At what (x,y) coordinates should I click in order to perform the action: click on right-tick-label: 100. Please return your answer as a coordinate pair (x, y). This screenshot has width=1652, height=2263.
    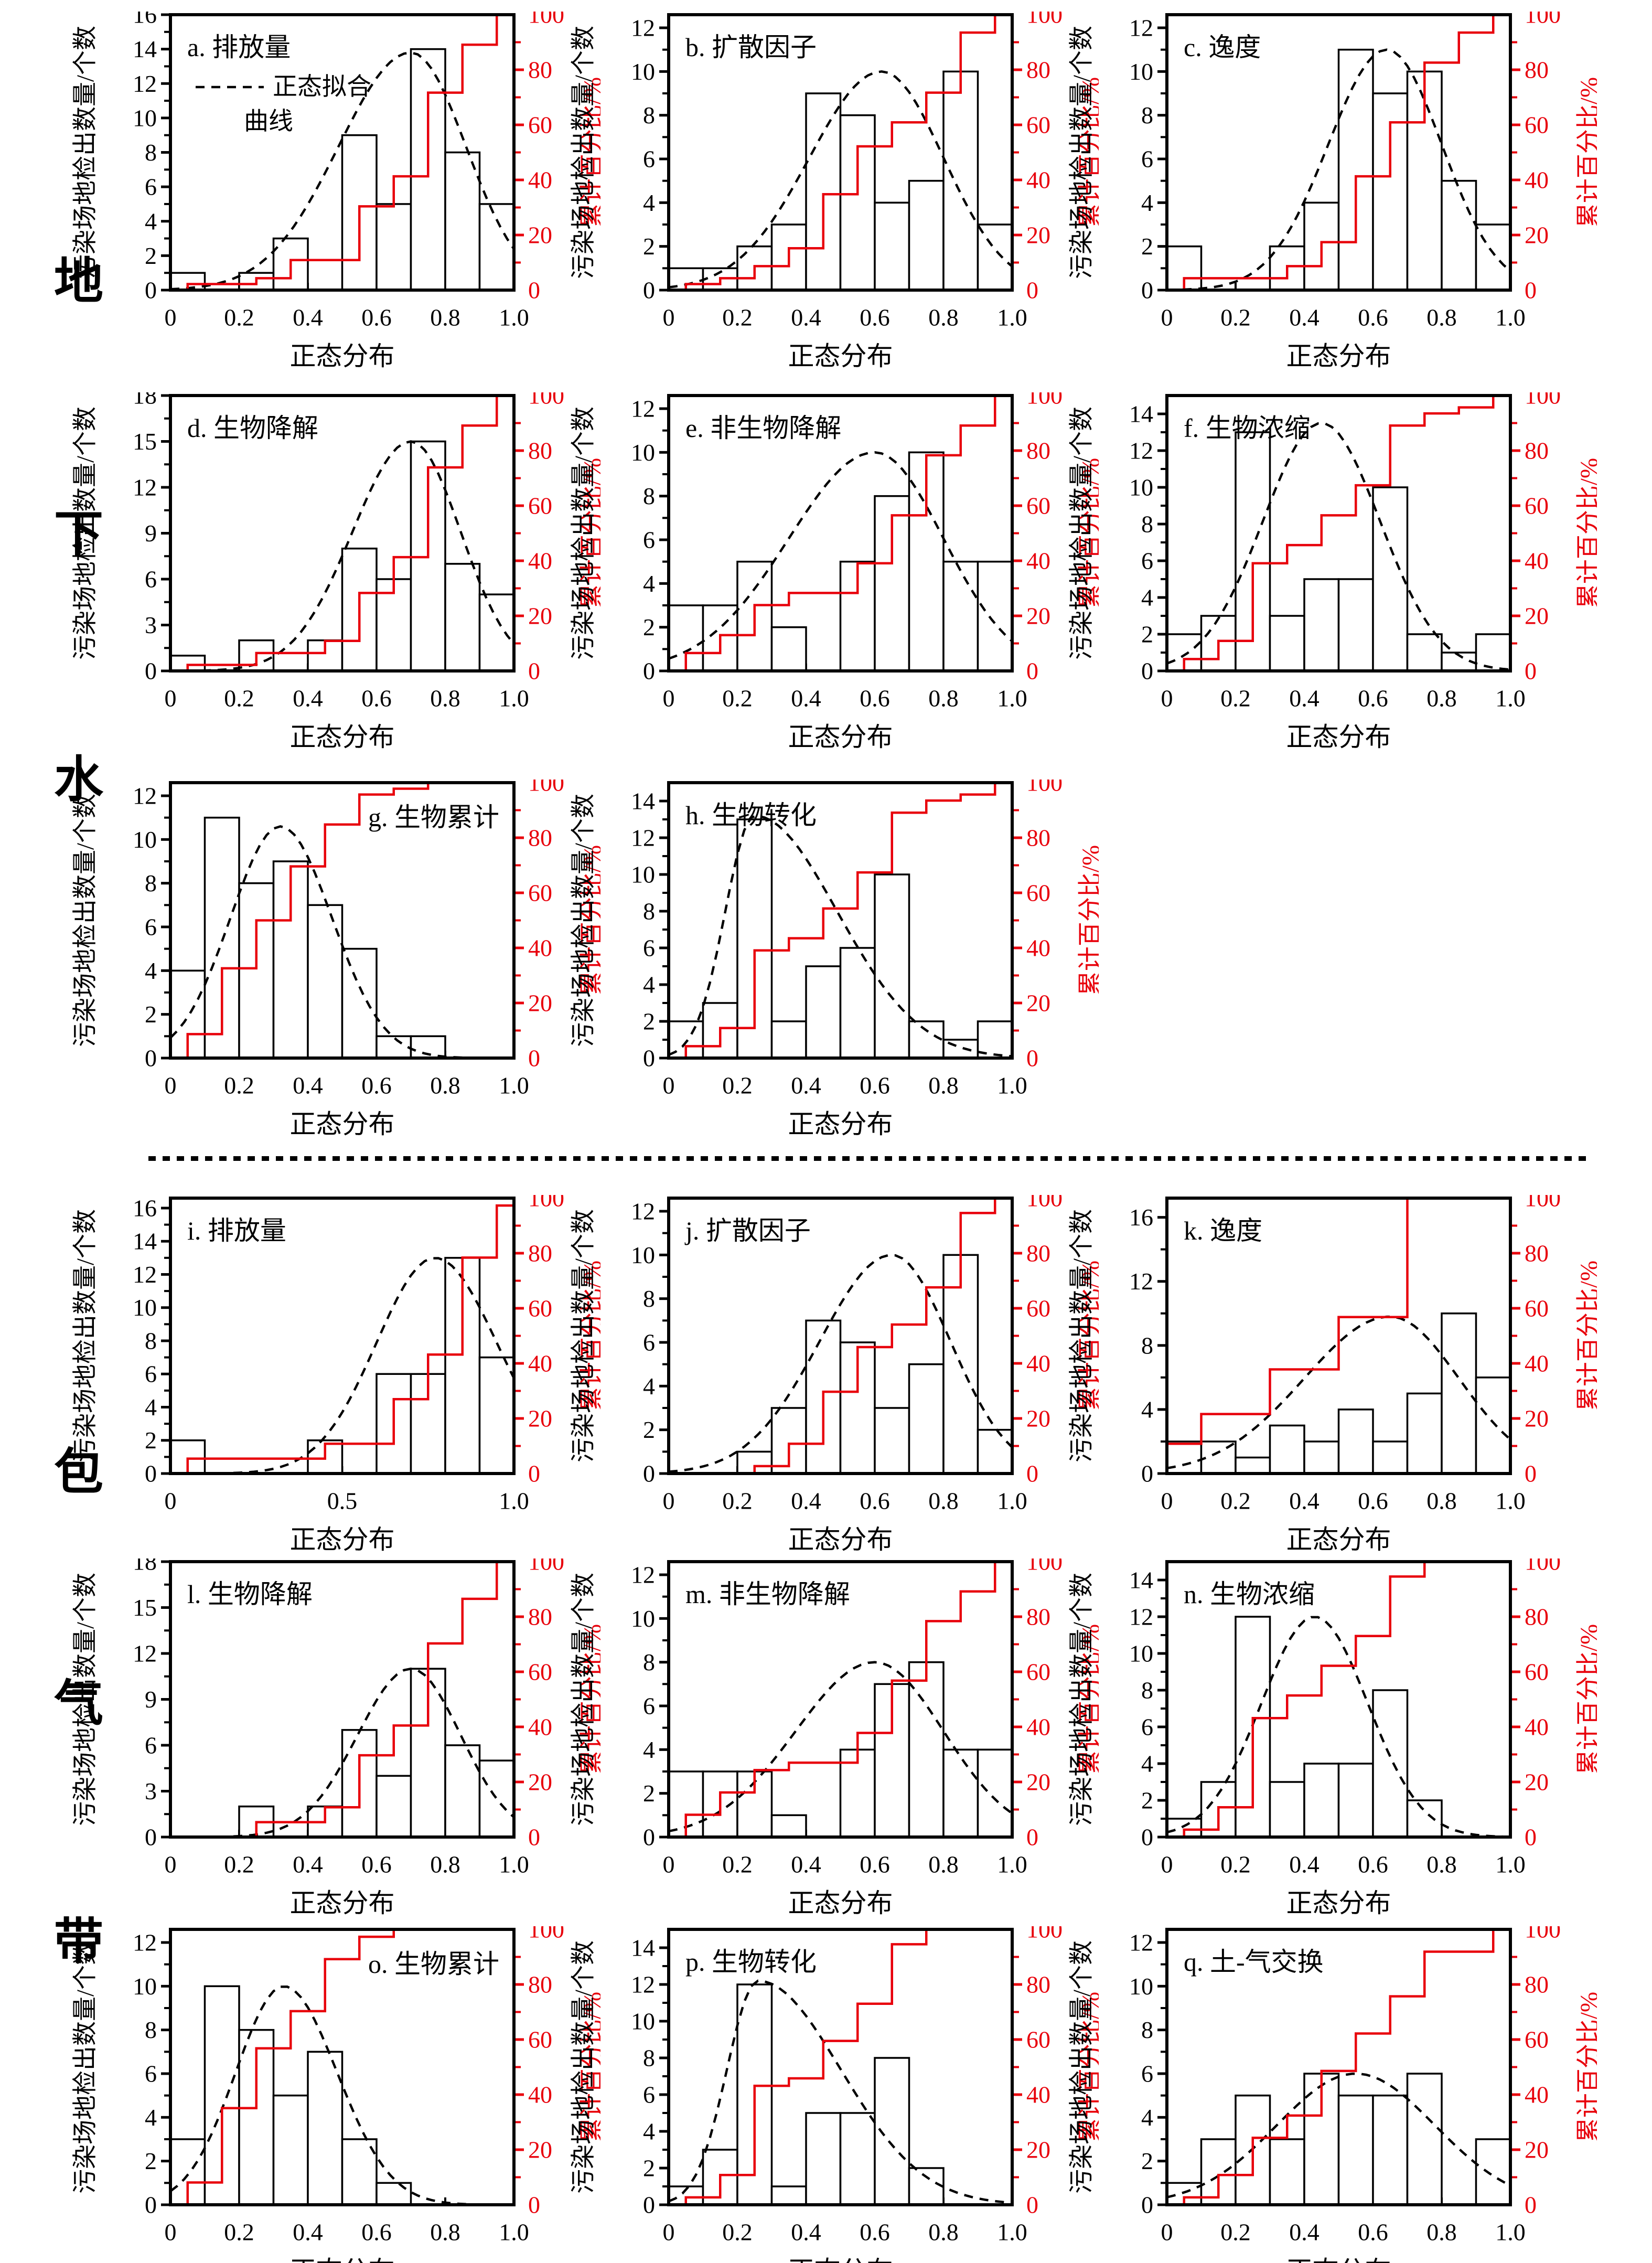
    Looking at the image, I should click on (546, 400).